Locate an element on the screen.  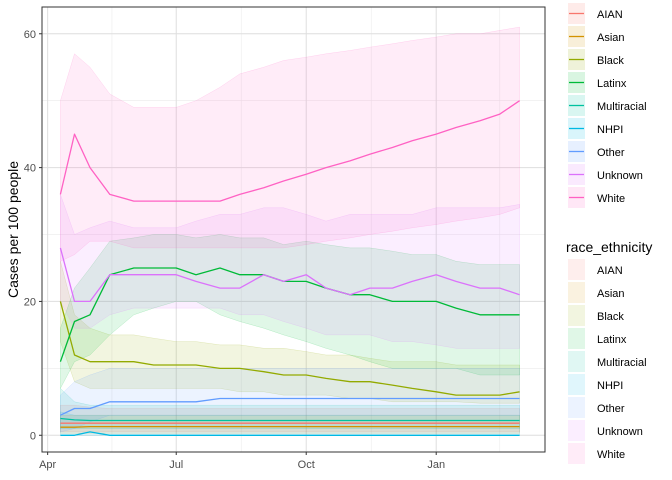
line-multiracial is located at coordinates (290, 419).